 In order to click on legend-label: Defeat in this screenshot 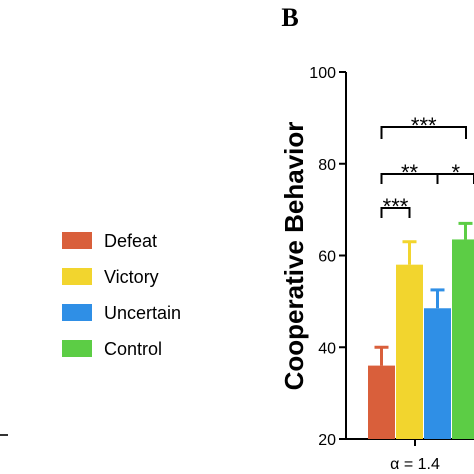, I will do `click(130, 241)`.